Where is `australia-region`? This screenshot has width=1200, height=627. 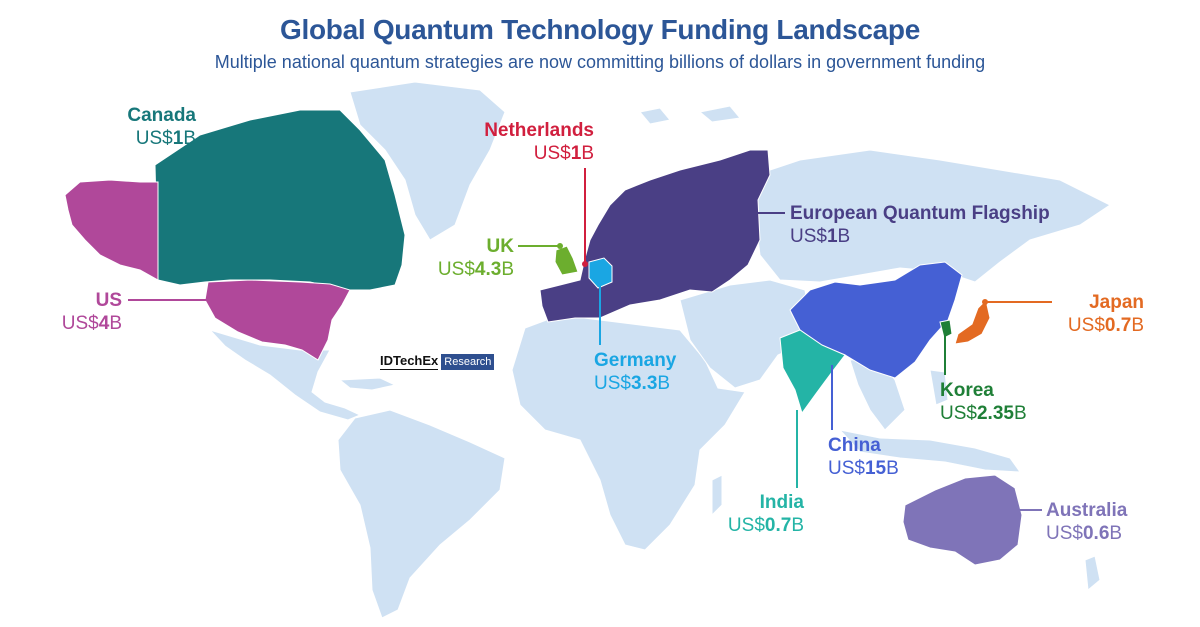
australia-region is located at coordinates (962, 520).